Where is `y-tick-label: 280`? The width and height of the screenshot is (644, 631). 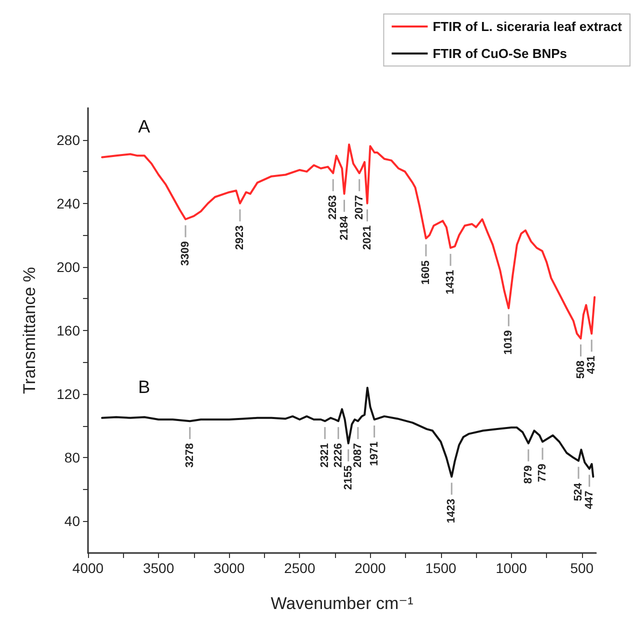 y-tick-label: 280 is located at coordinates (68, 140).